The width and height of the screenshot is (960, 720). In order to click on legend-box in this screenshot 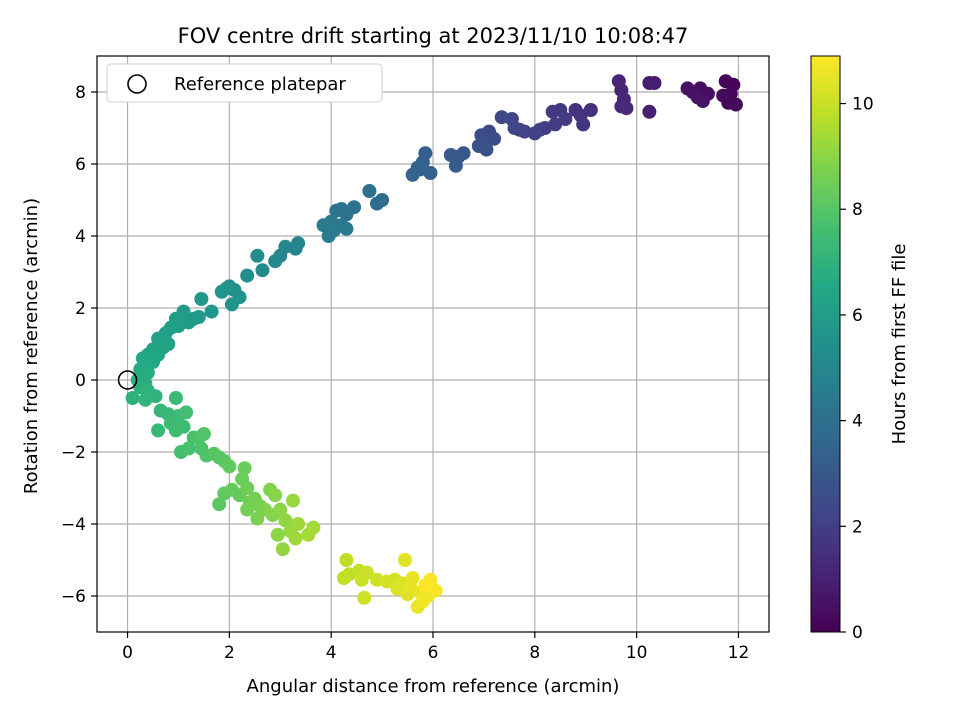, I will do `click(244, 83)`.